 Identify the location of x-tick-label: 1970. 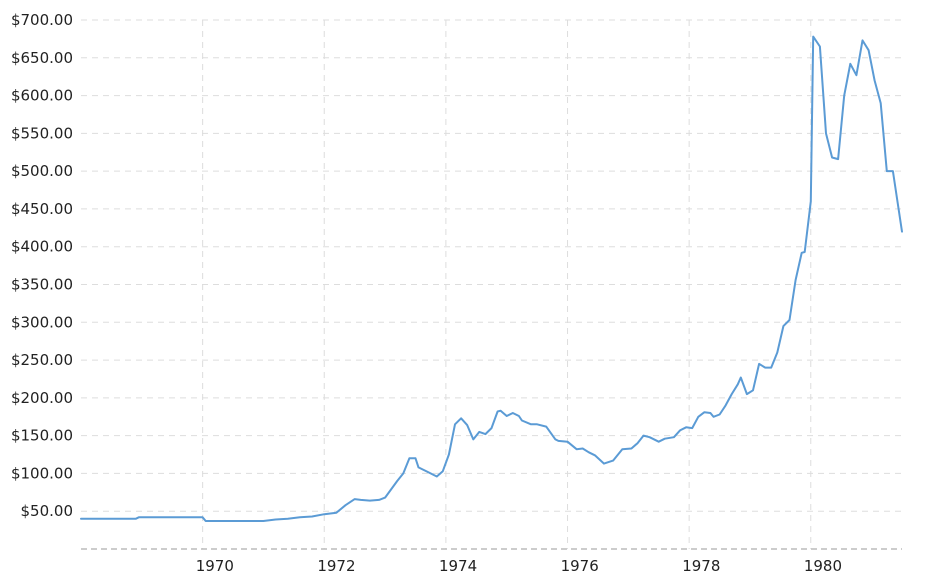
(215, 566).